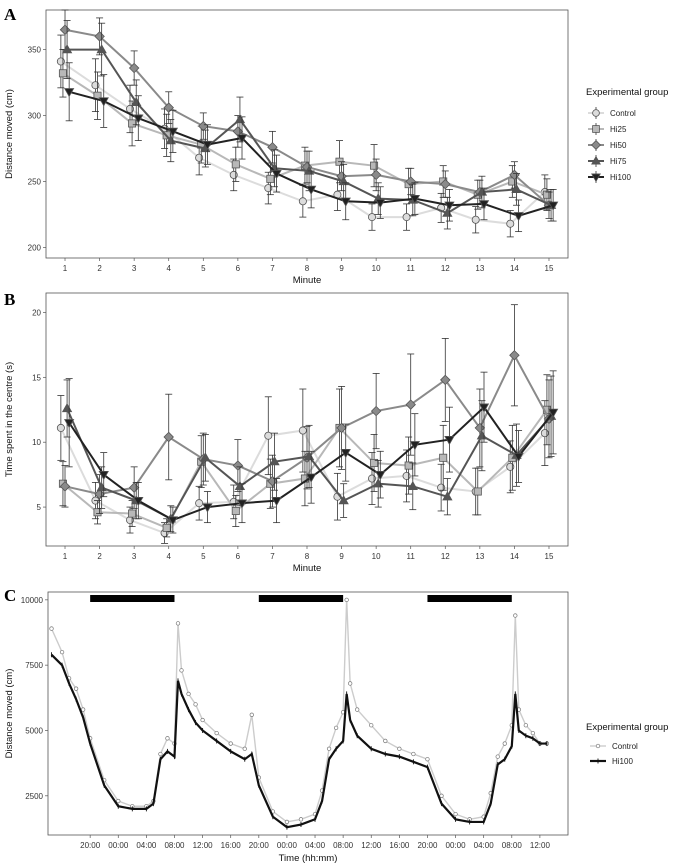 The width and height of the screenshot is (685, 866). I want to click on panel-b-y-axis-title: Time spent in the centre (s), so click(9, 419).